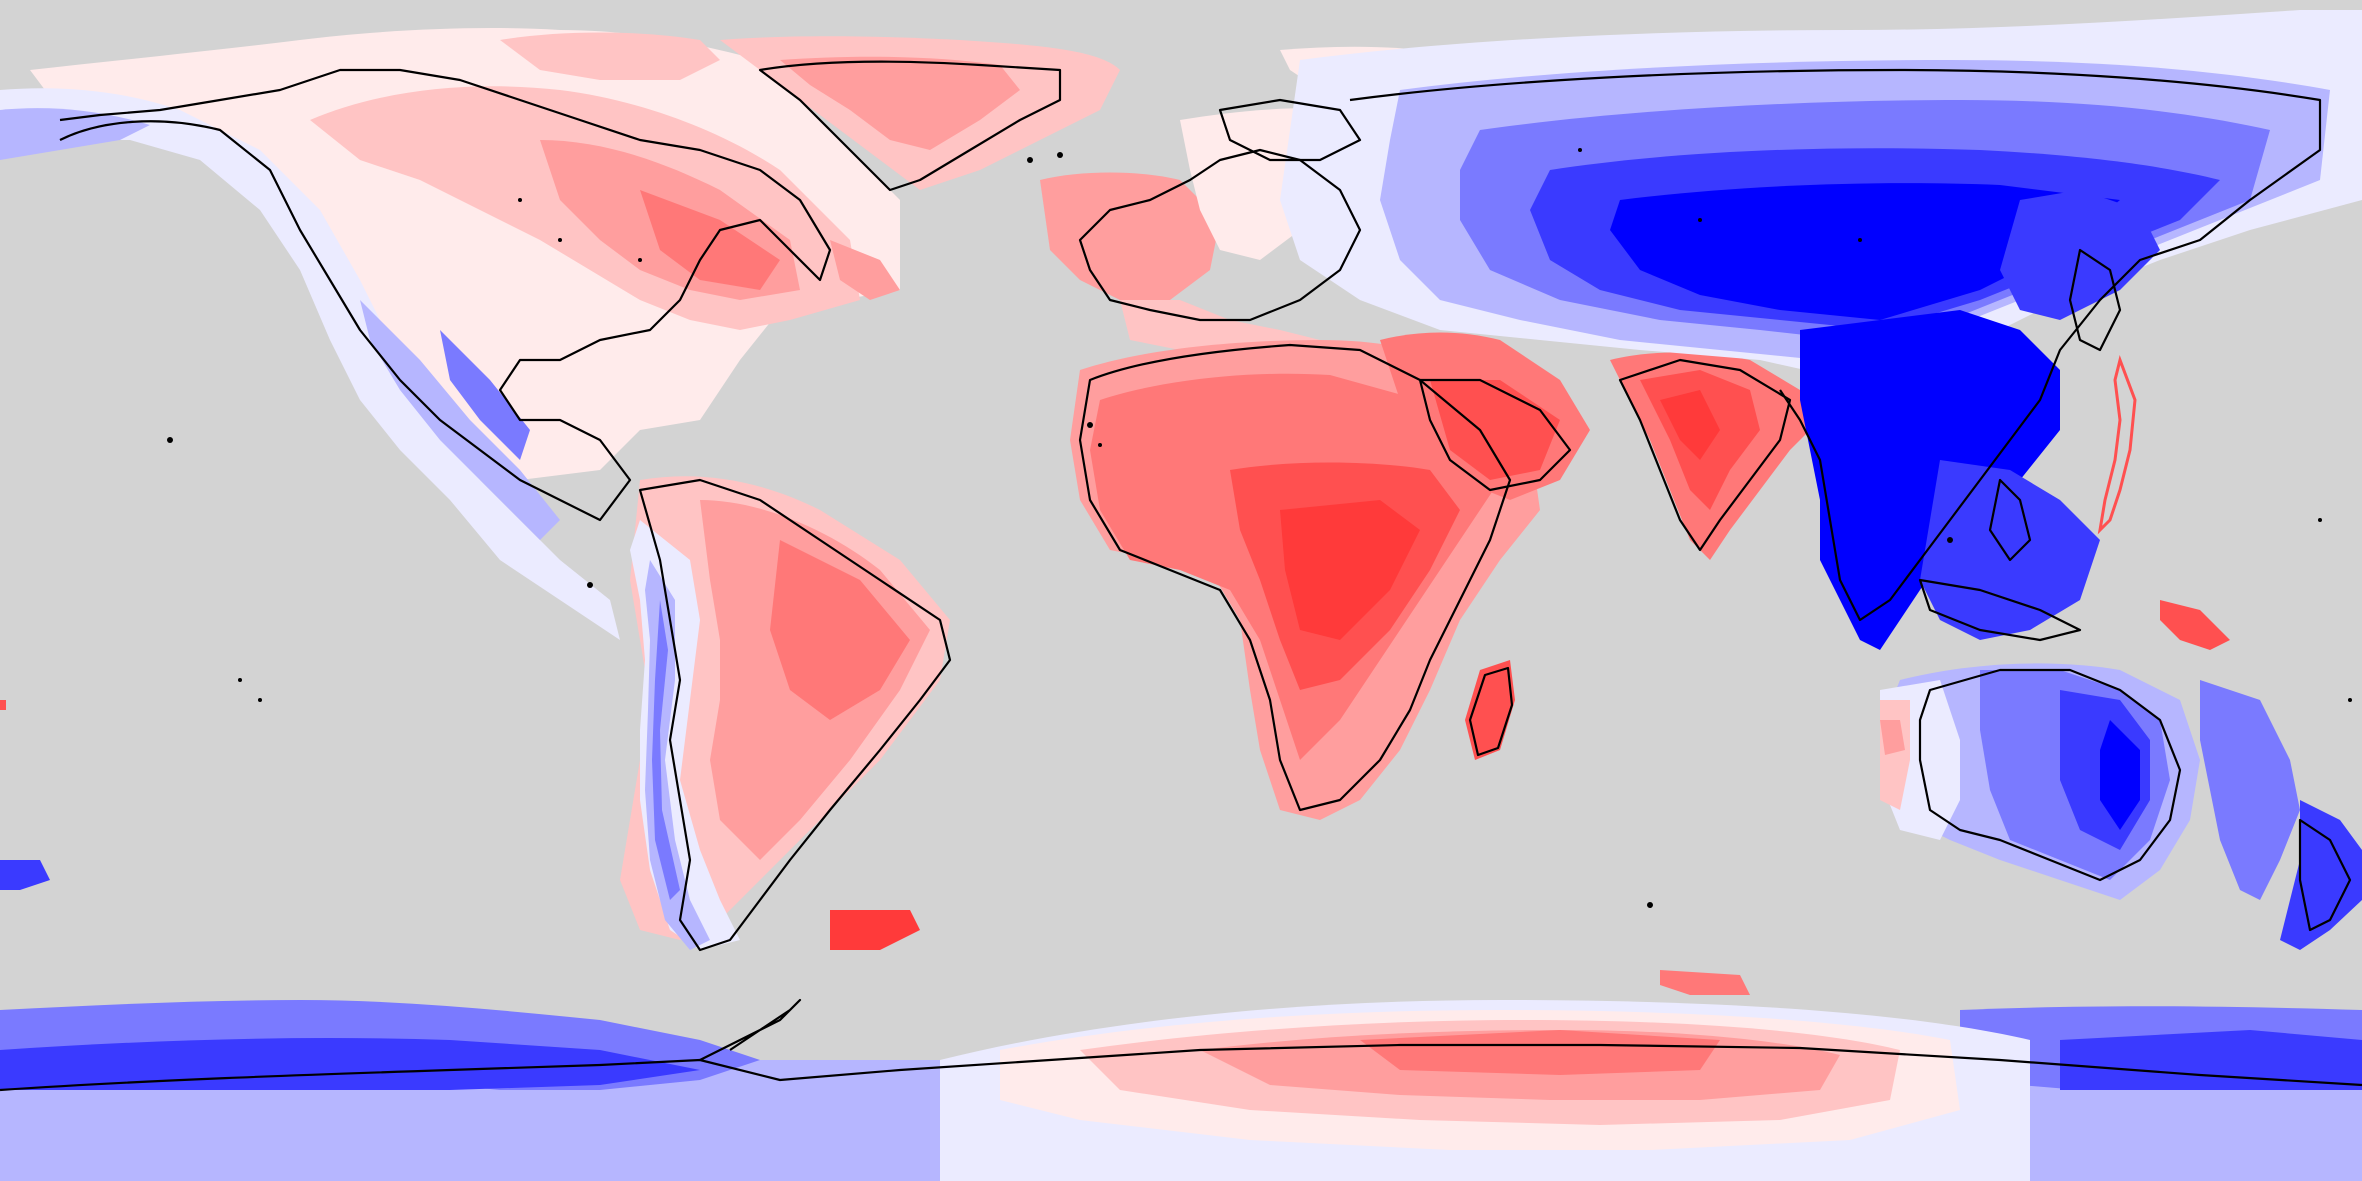 This screenshot has width=2362, height=1181. Describe the element at coordinates (1715, 456) in the screenshot. I see `region-india` at that location.